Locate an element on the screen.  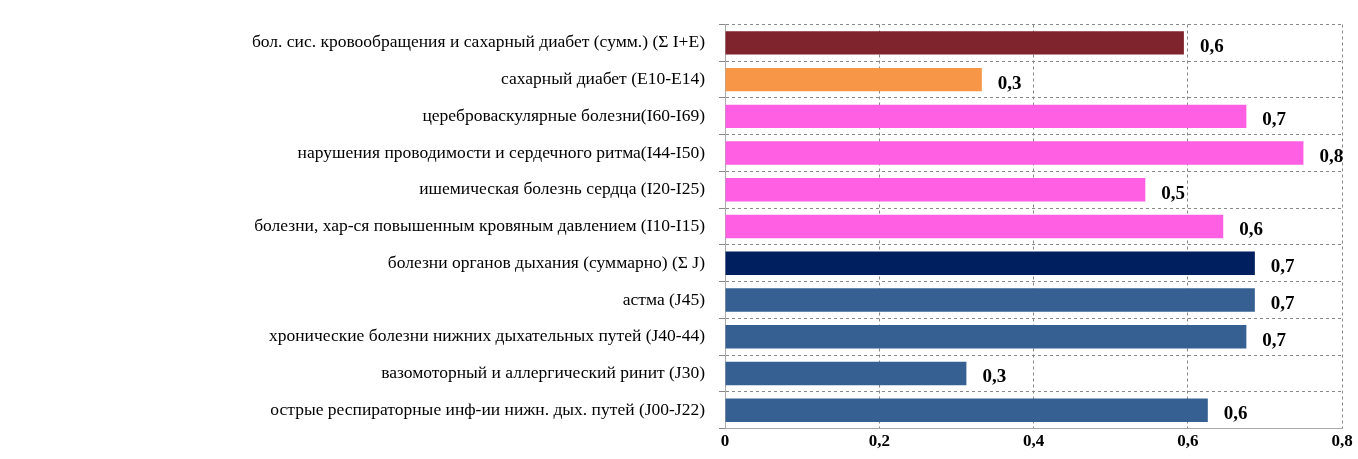
y-tick-label: болезни, хар-ся повышенным кровяным давлением (I10-I15) is located at coordinates (480, 225).